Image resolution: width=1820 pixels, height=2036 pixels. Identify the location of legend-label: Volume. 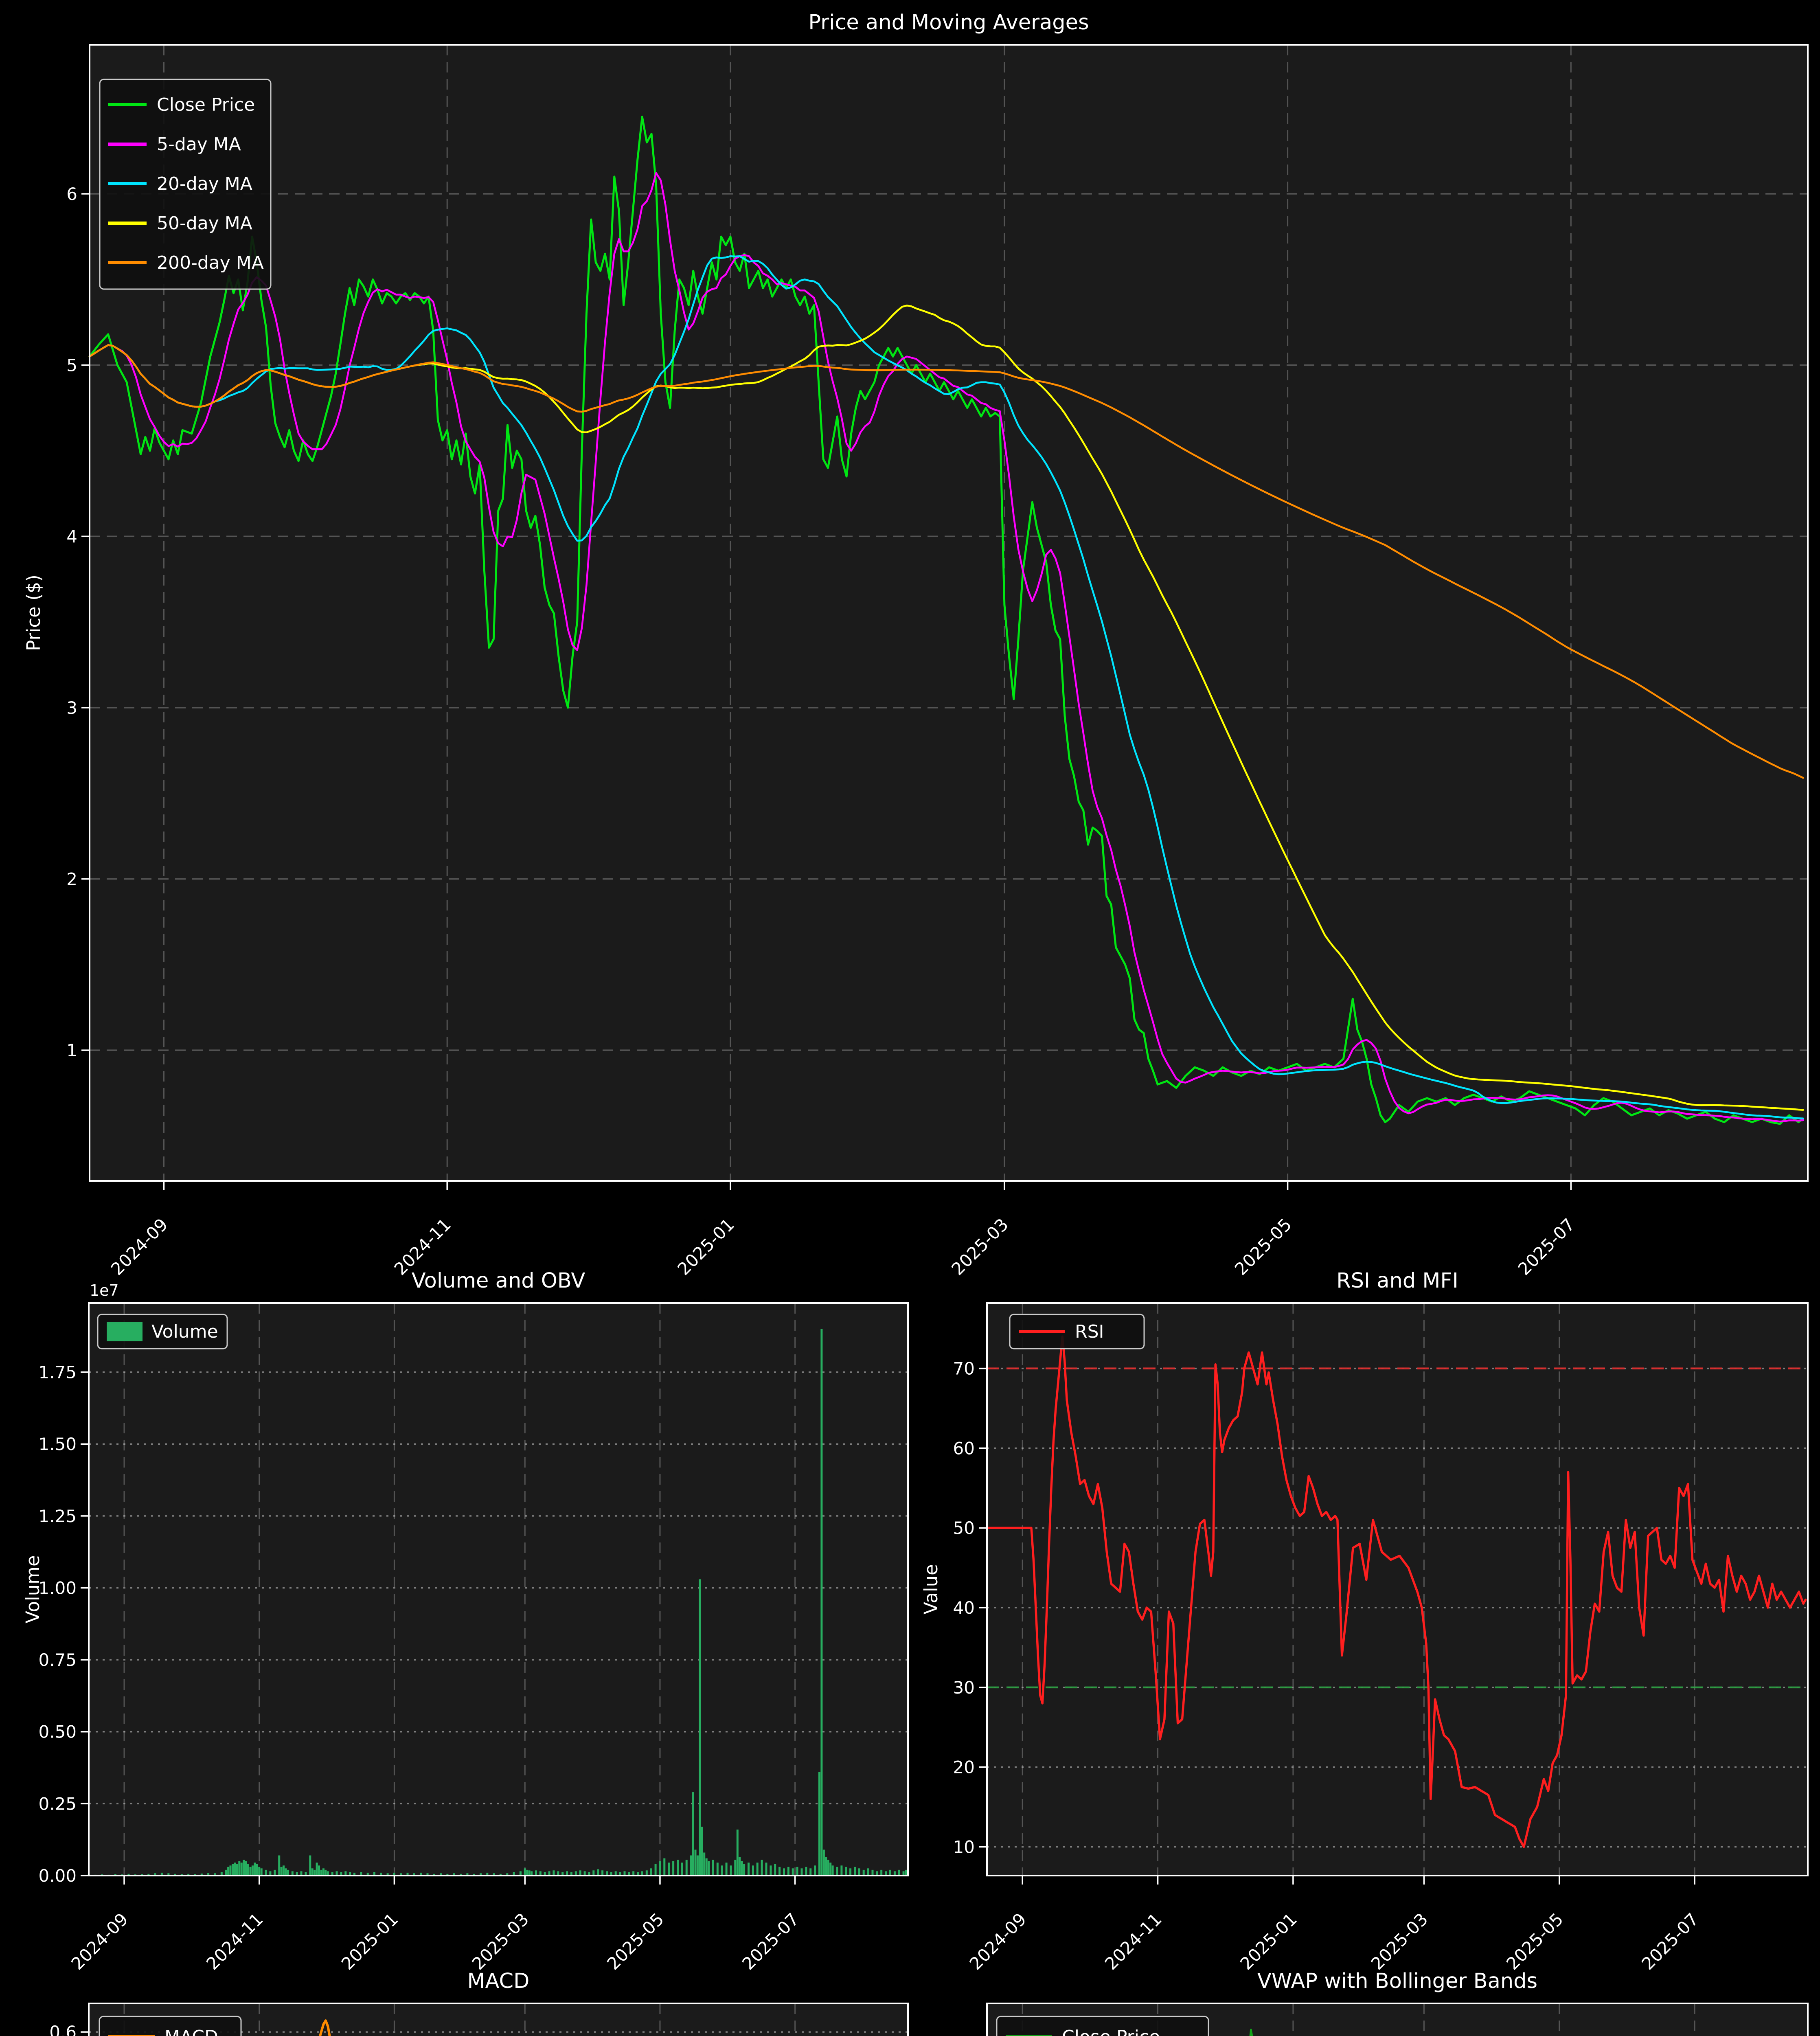
(184, 1332).